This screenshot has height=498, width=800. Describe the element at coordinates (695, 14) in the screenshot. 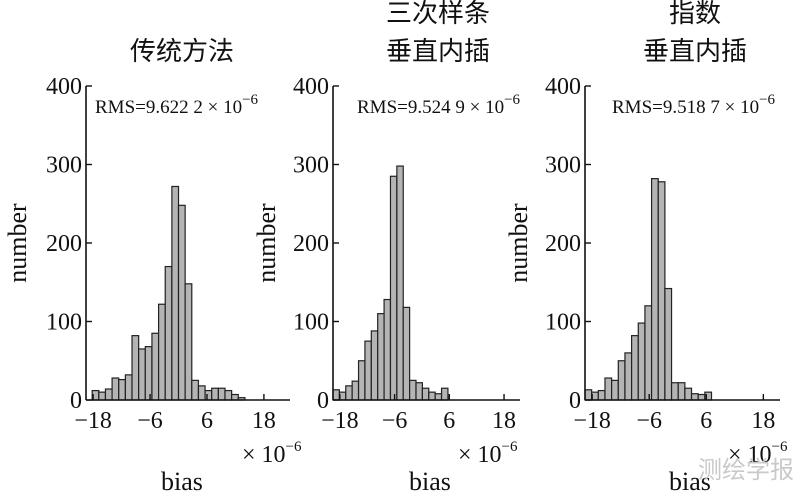

I see `chart-title: 指数` at that location.